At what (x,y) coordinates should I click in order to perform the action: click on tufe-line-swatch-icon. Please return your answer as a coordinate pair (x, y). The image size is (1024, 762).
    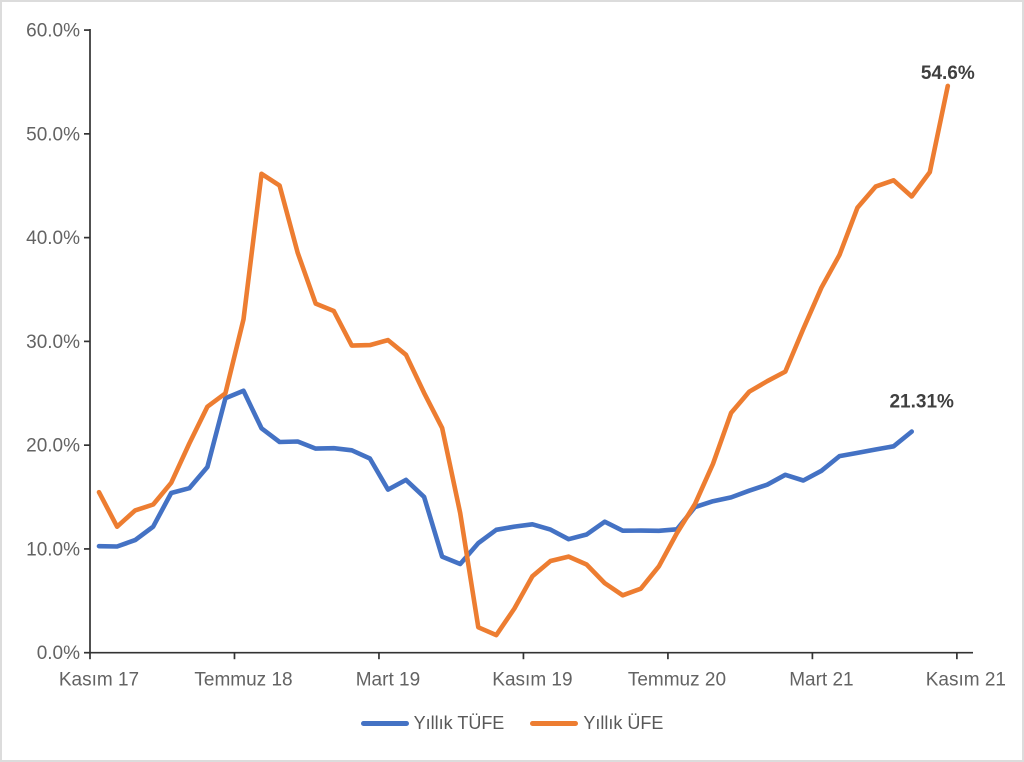
    Looking at the image, I should click on (384, 723).